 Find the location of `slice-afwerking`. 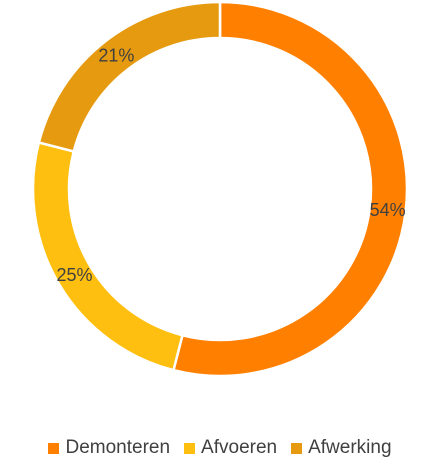

slice-afwerking is located at coordinates (129, 76).